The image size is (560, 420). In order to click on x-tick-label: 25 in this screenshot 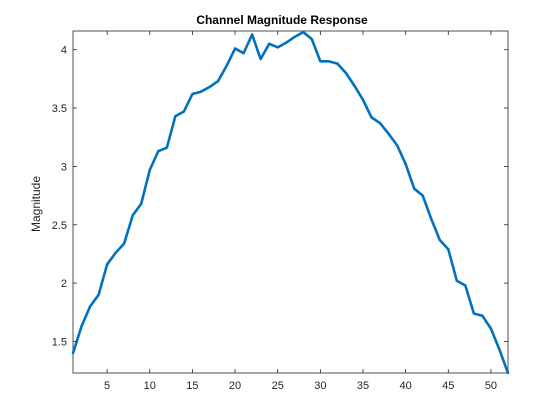, I will do `click(278, 386)`.